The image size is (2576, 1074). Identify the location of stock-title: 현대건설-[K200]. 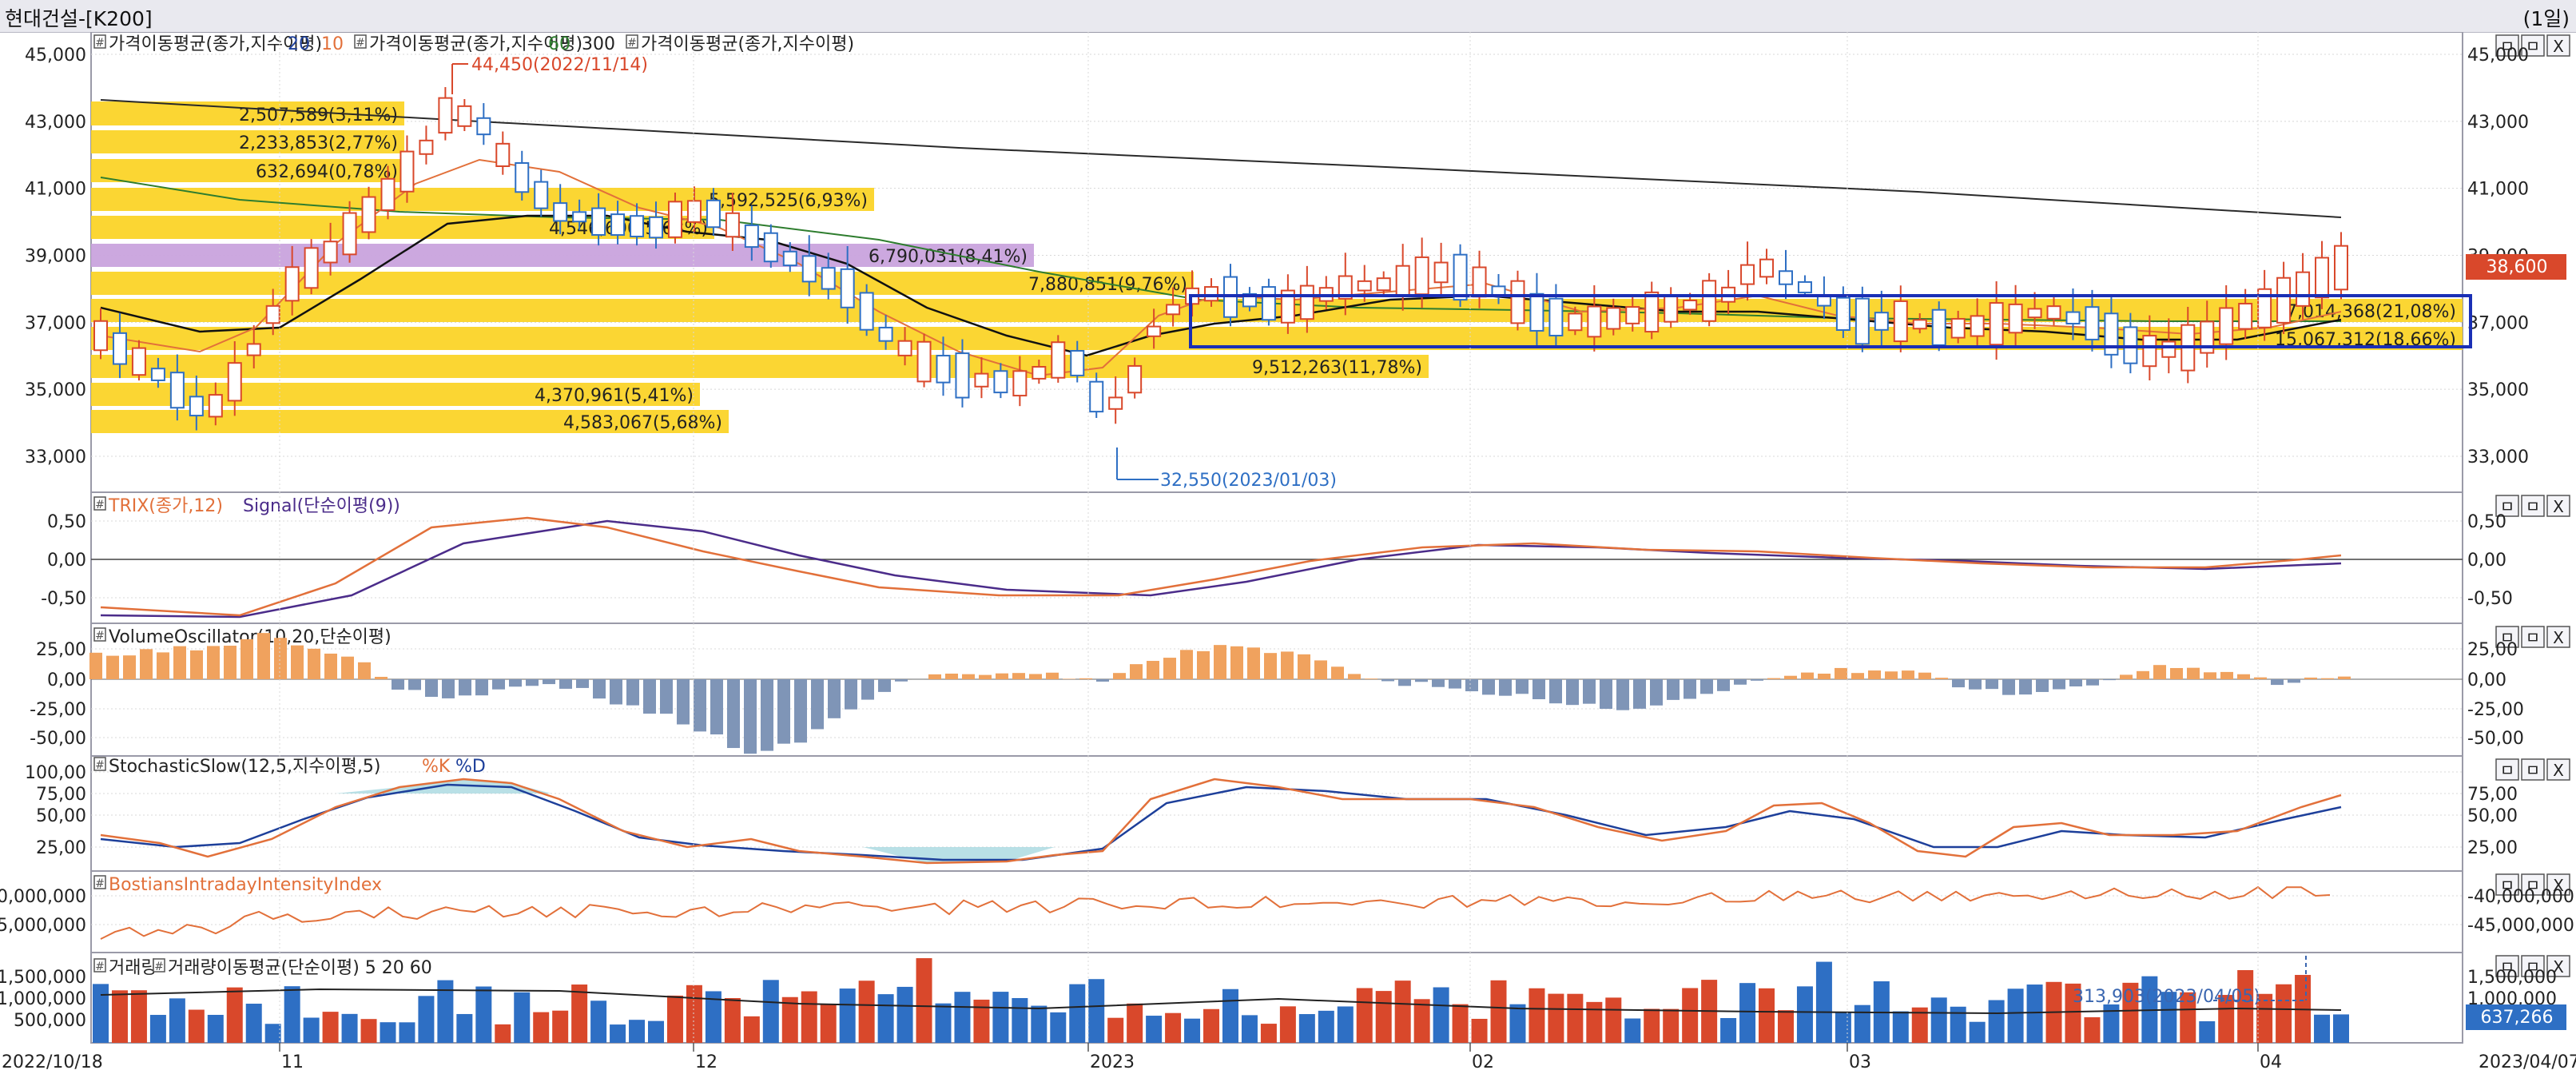
(79, 18).